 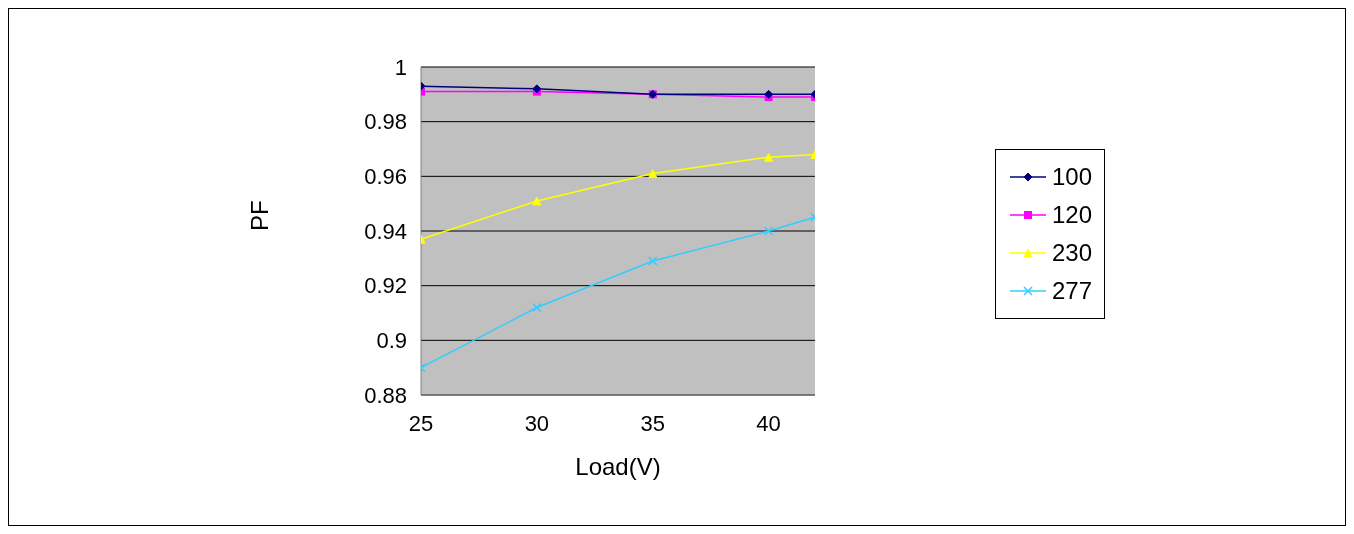 I want to click on legend-label: 277, so click(x=1071, y=291).